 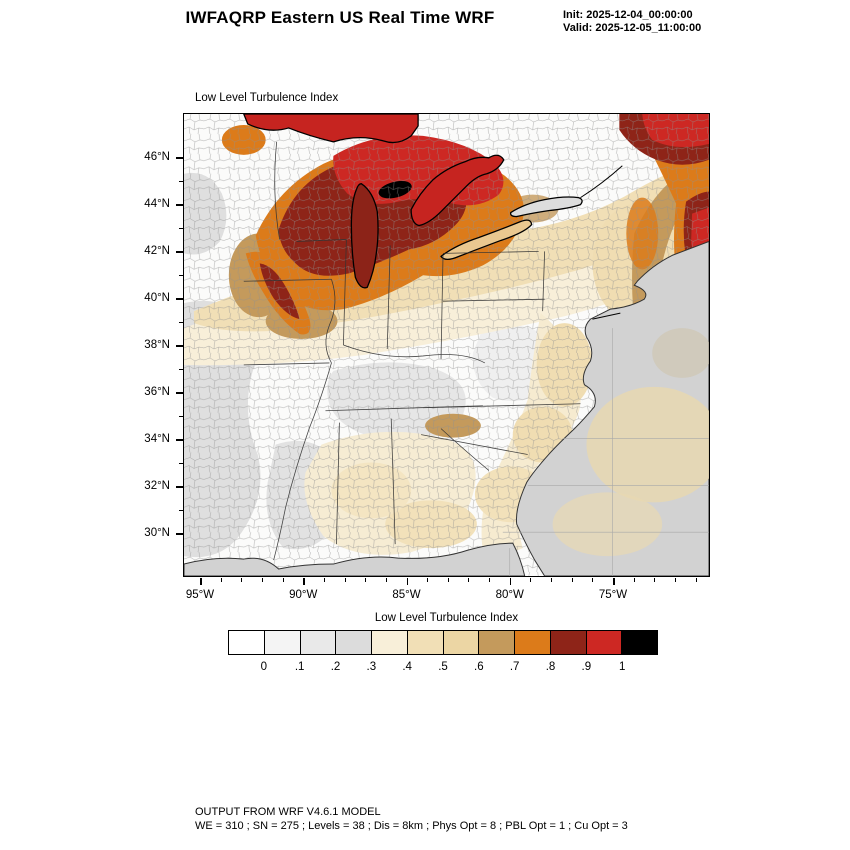 I want to click on lon-axis: 95°W 90°W 85°W 80°W 75°W, so click(x=446, y=594).